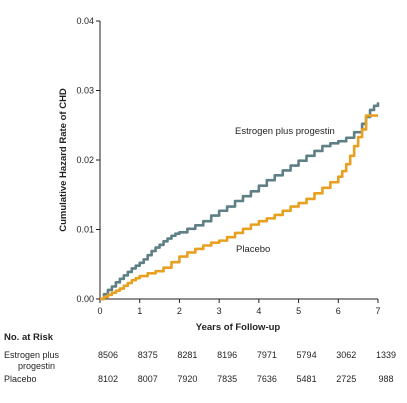 The height and width of the screenshot is (403, 407). What do you see at coordinates (346, 379) in the screenshot?
I see `risk-value: 2725` at bounding box center [346, 379].